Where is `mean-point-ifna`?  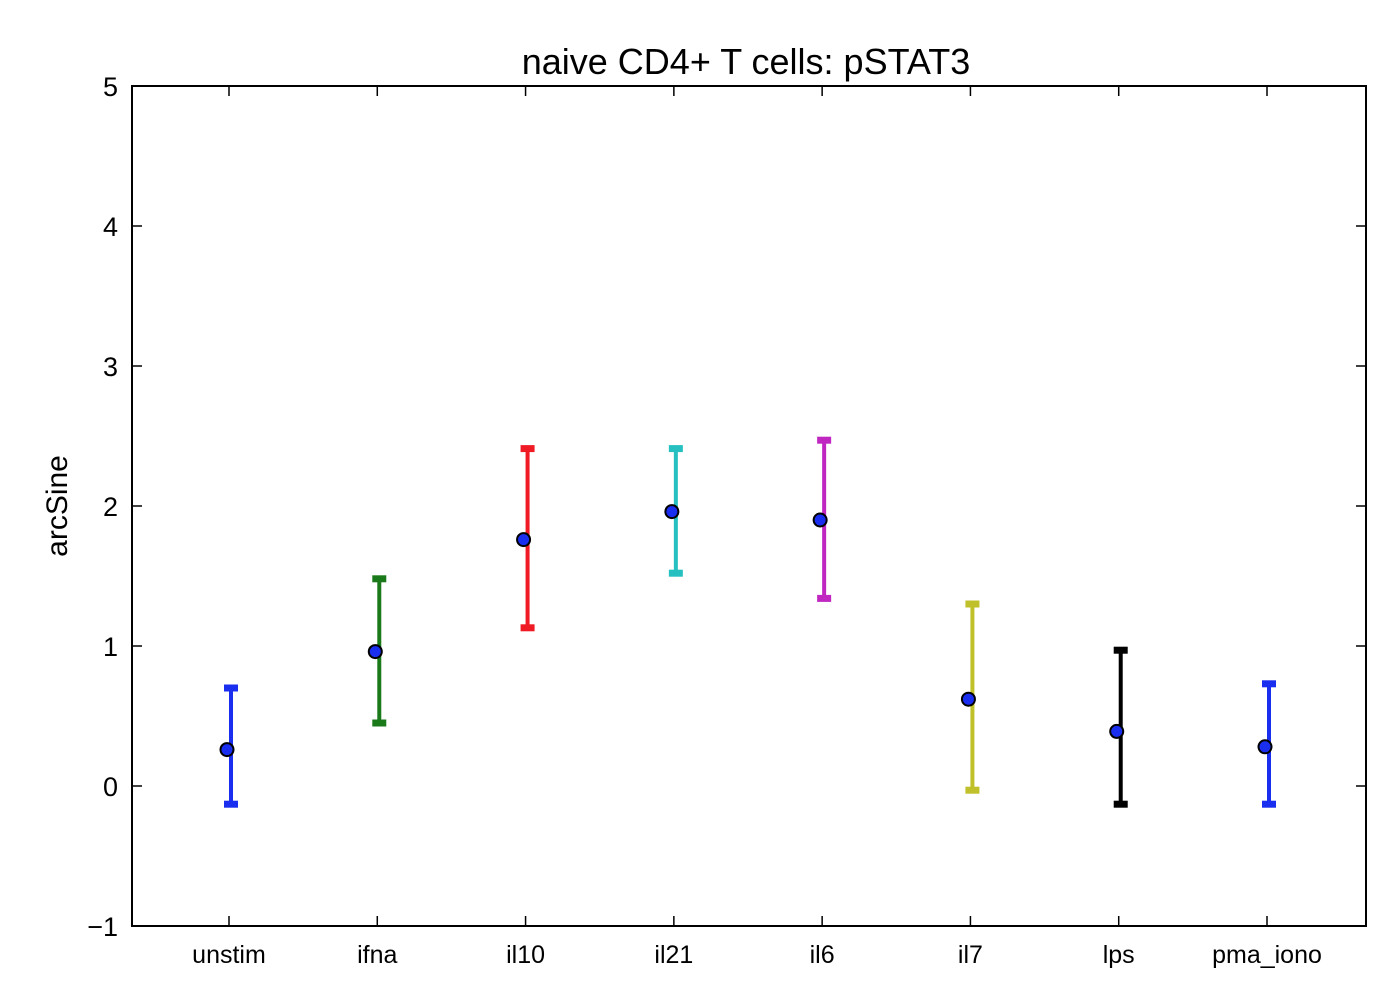
mean-point-ifna is located at coordinates (375, 652).